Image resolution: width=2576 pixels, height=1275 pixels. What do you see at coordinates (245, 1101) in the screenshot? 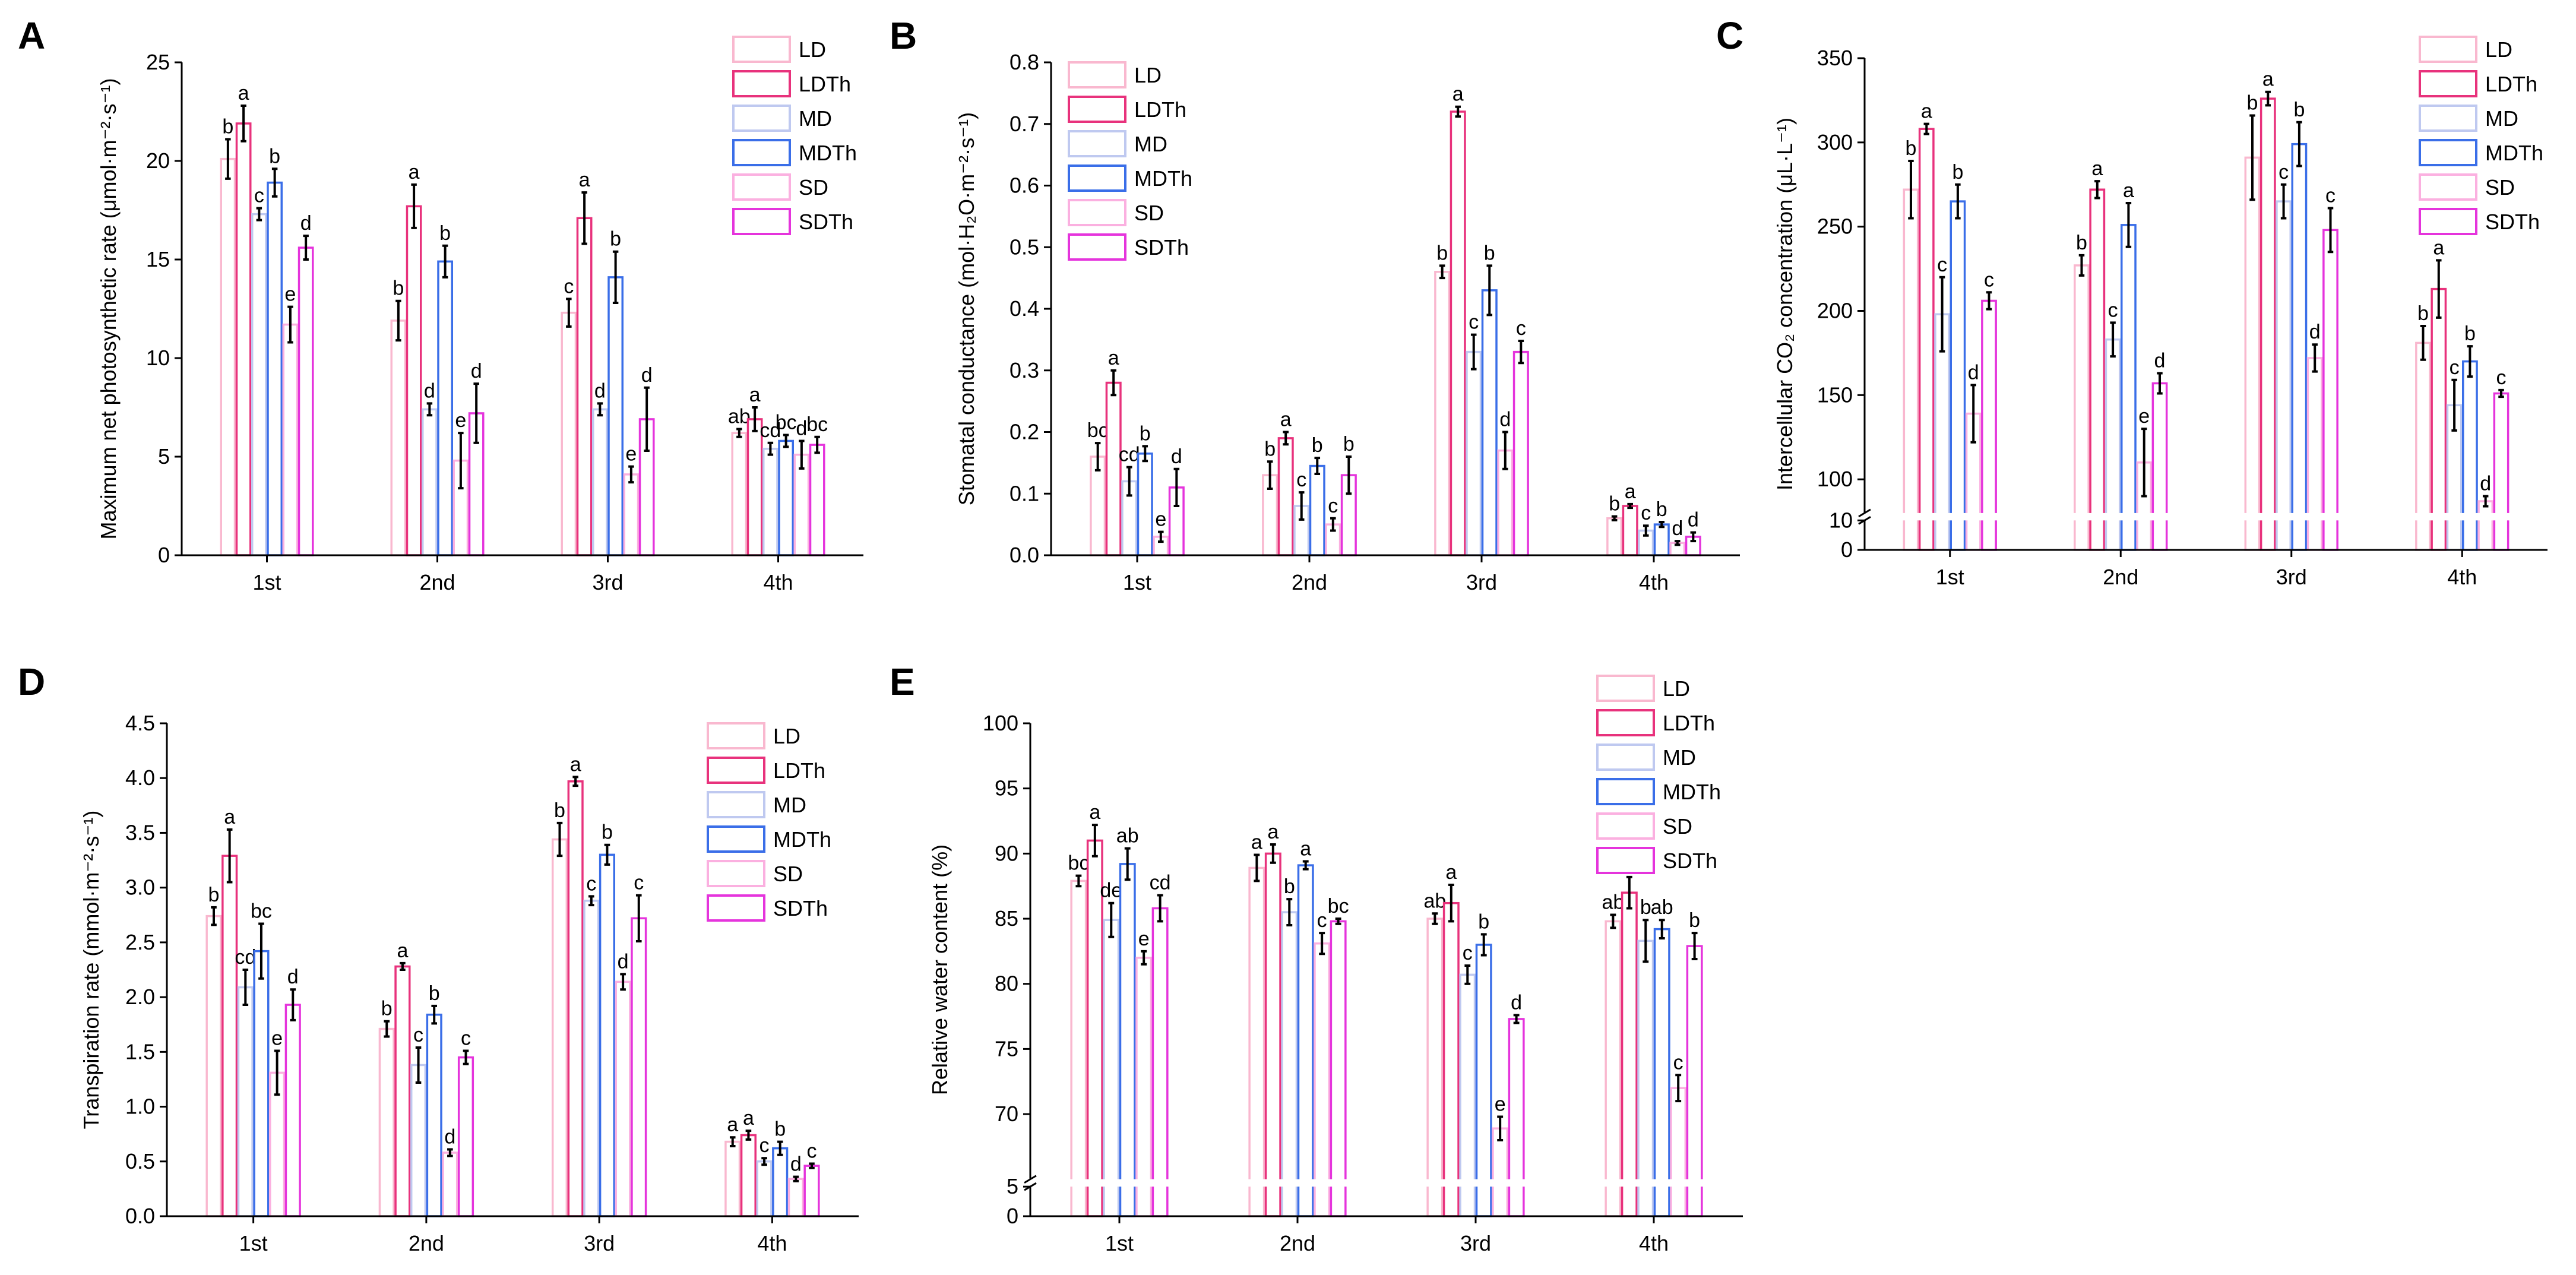
I see `bar-MD-1st` at bounding box center [245, 1101].